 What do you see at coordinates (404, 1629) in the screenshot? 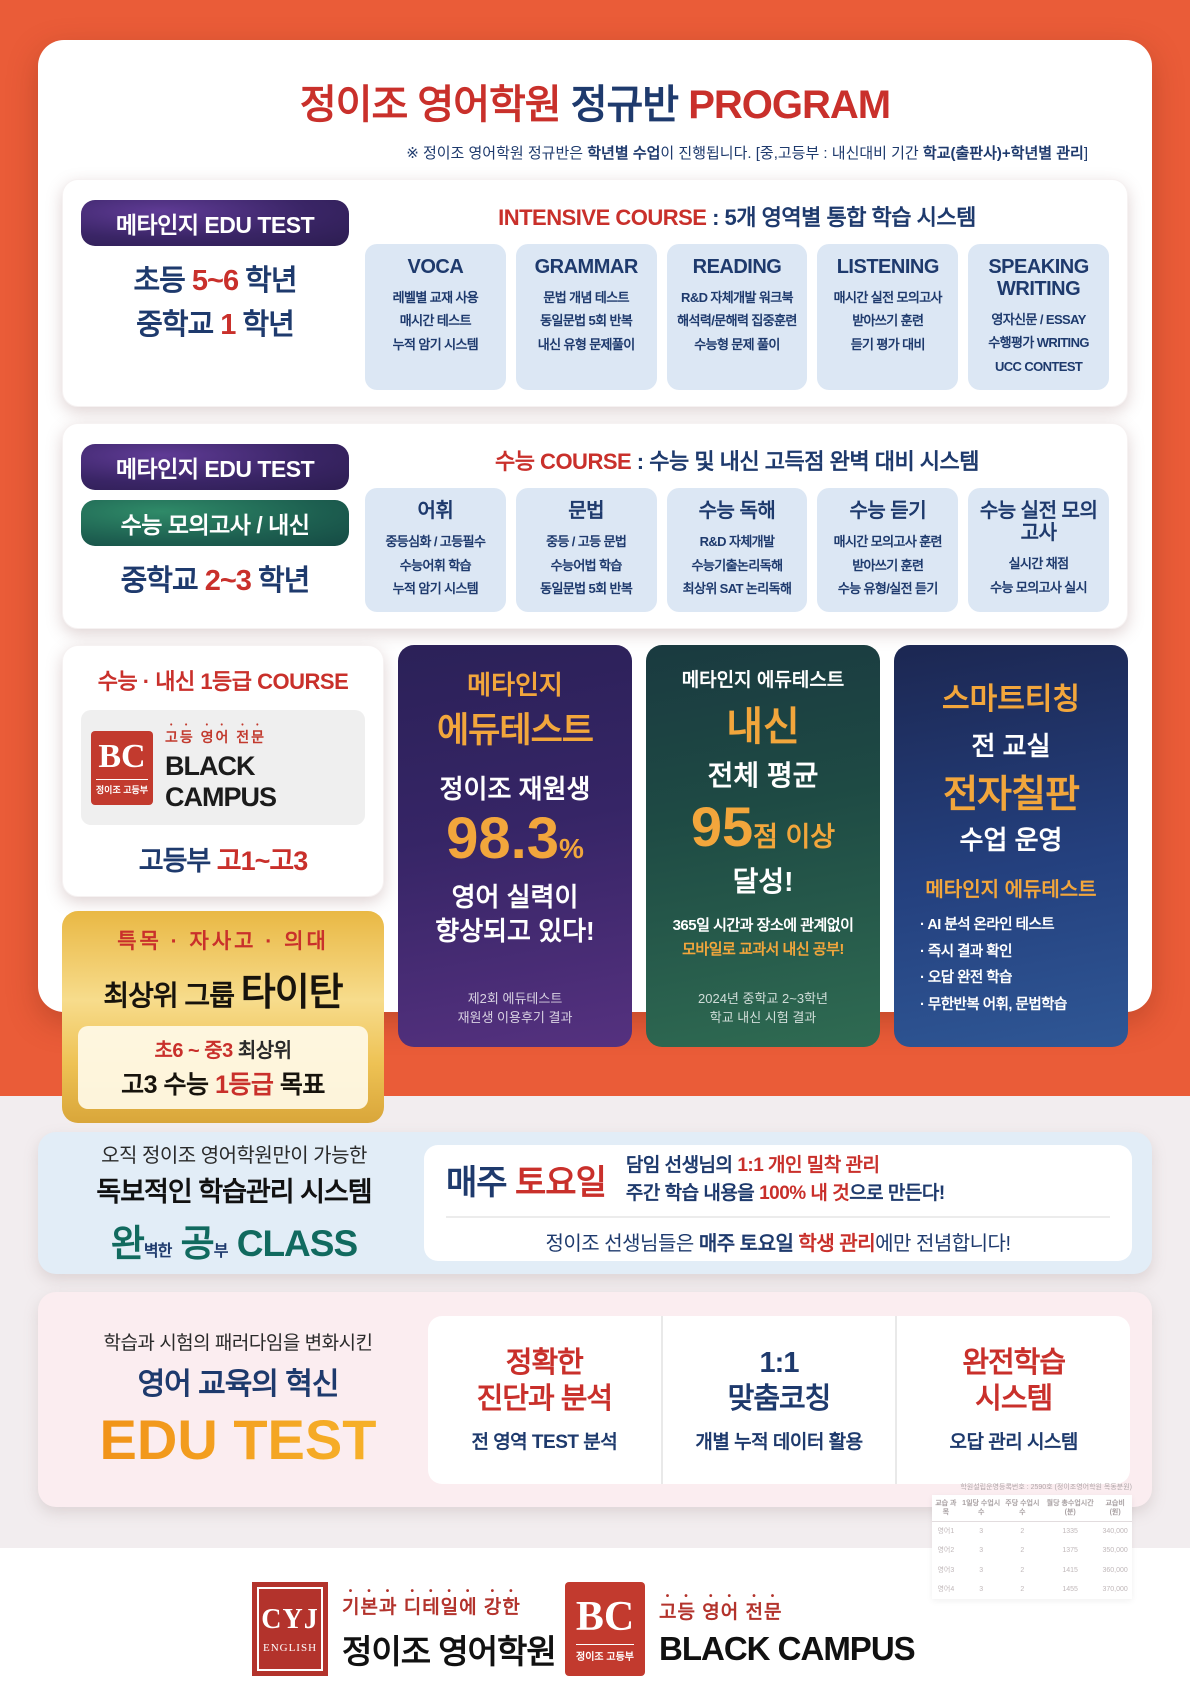
I see `cyj-logo-group: CYJ ENGLISH 기본과 디테일에 강한 정이조 영어학원` at bounding box center [404, 1629].